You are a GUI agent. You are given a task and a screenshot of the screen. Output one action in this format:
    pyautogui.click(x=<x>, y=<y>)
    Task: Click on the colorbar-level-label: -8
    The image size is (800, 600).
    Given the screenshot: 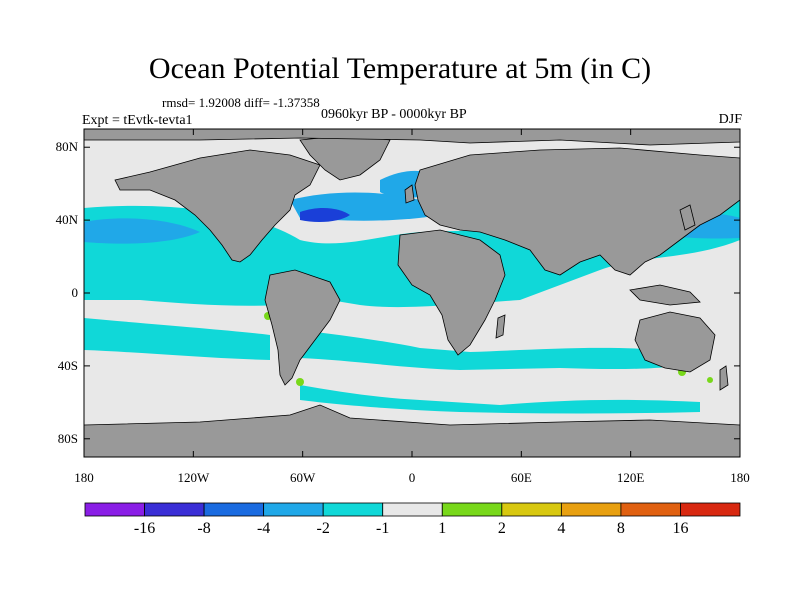 What is the action you would take?
    pyautogui.click(x=204, y=528)
    